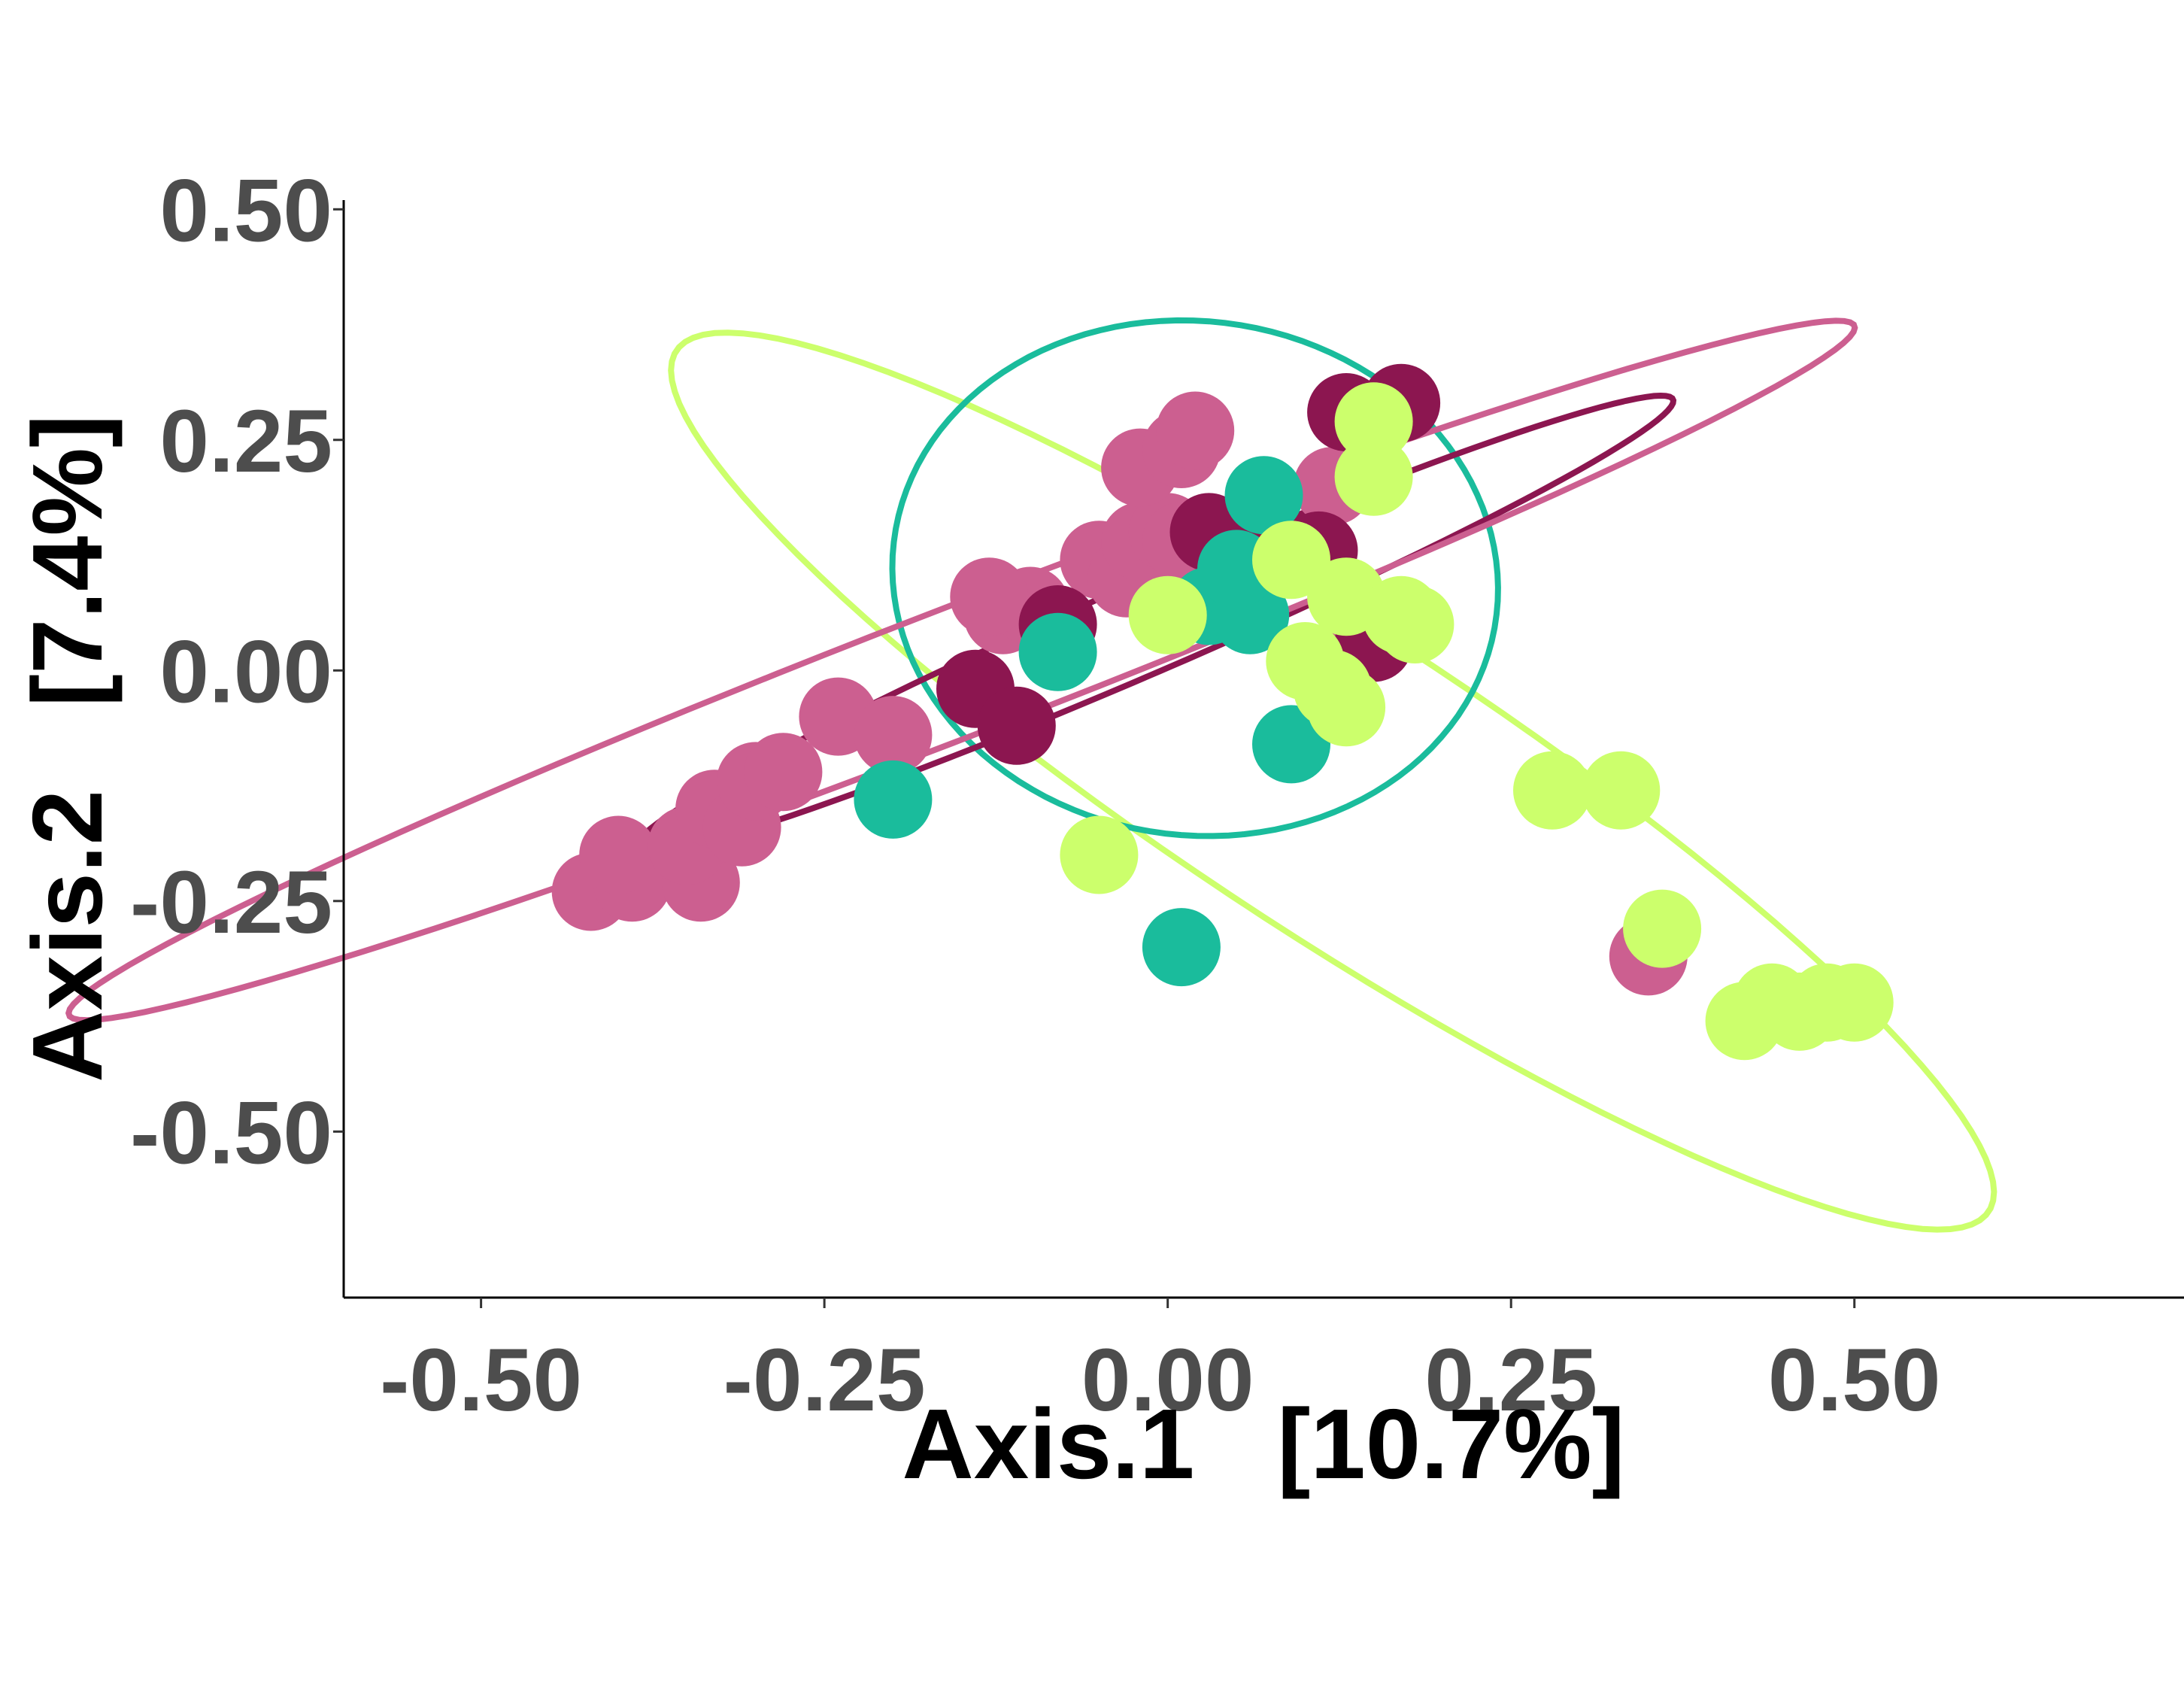  I want to click on x-tick-label-2: 0.00, so click(1167, 1380).